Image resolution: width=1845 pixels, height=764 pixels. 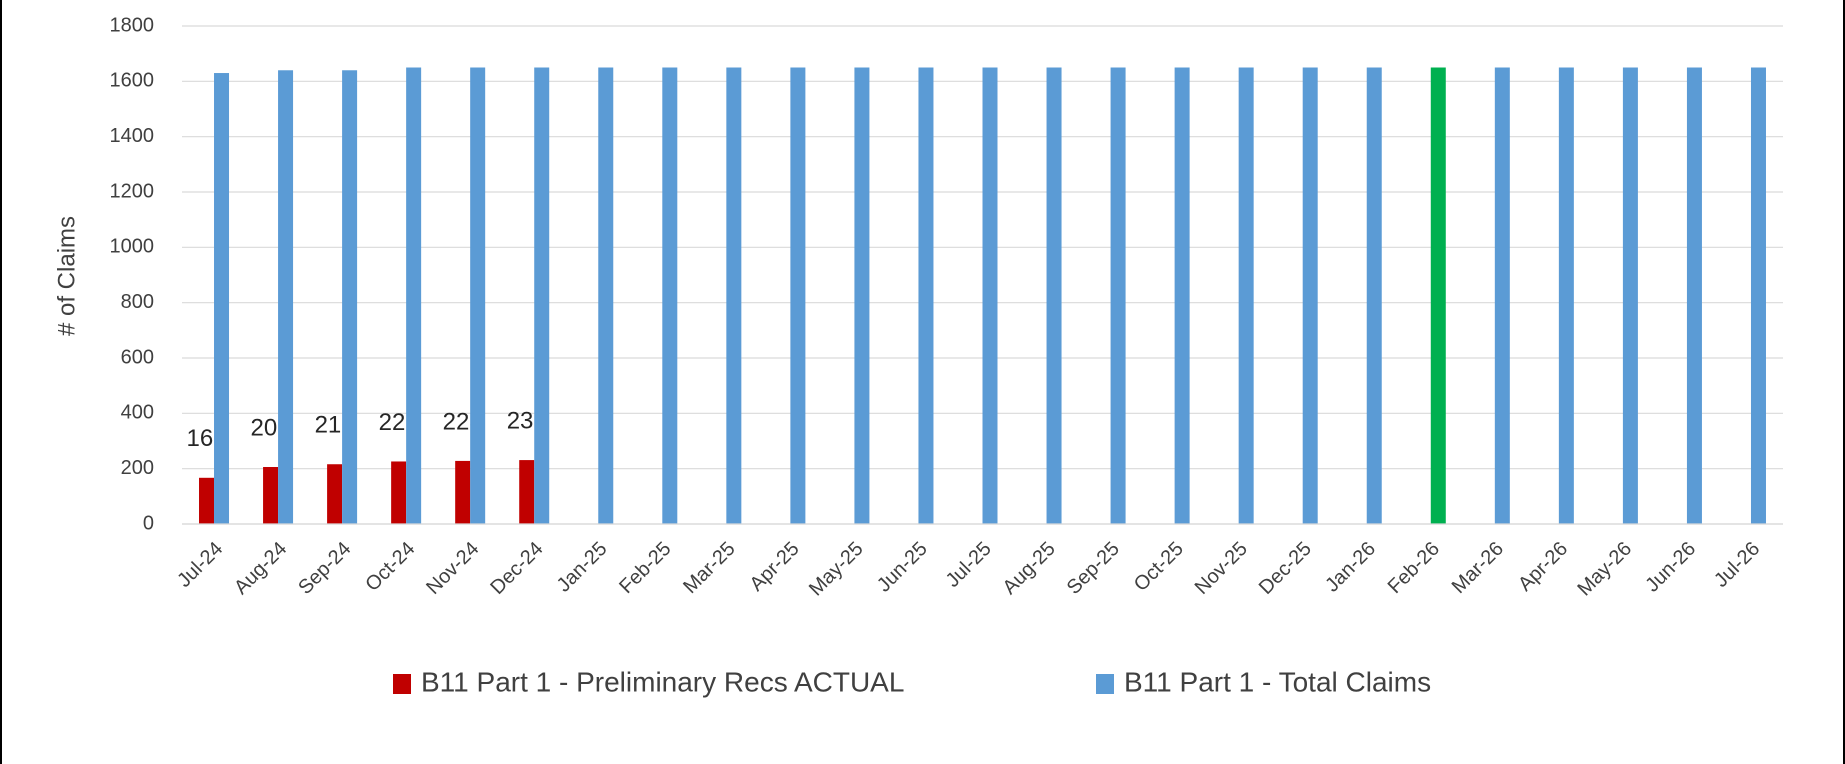 I want to click on x-tick-label: Dec-25, so click(x=1285, y=568).